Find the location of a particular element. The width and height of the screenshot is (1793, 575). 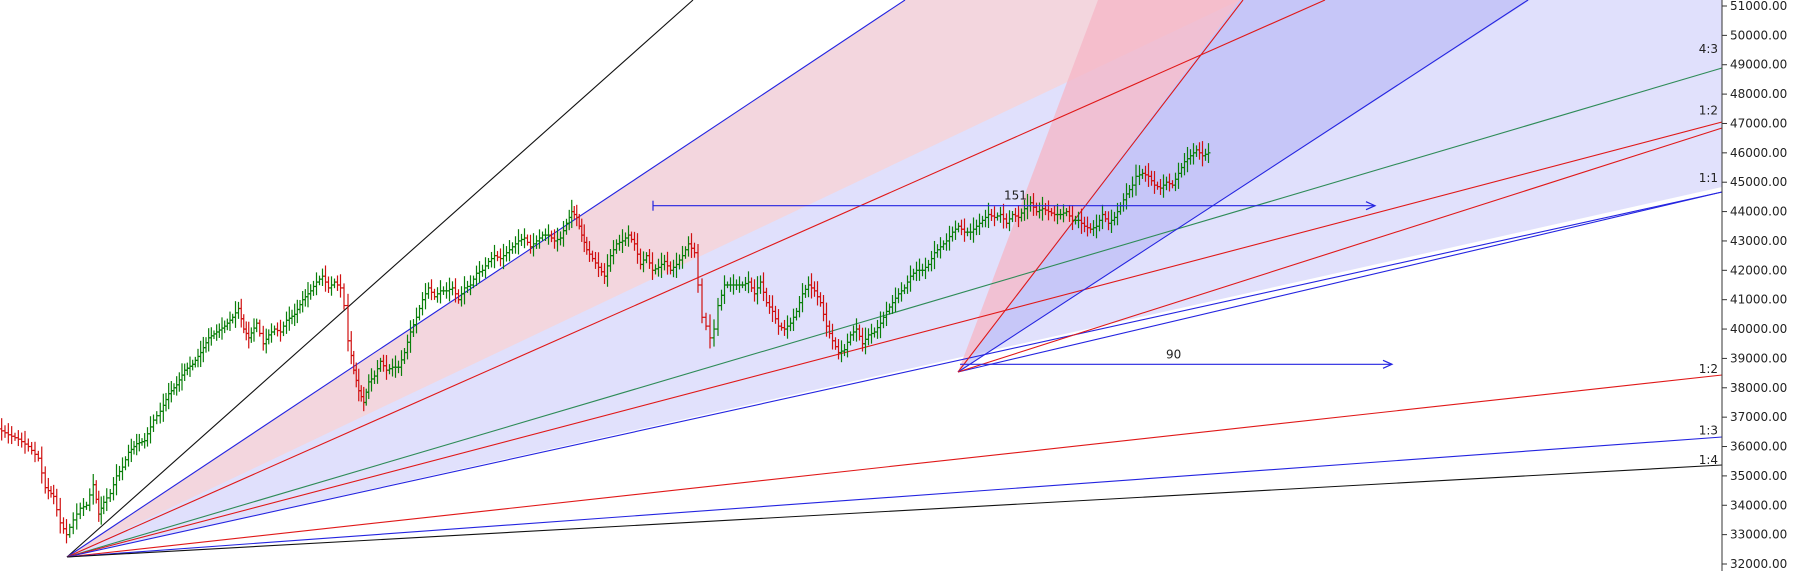

axis-tick-label: 34000.00 is located at coordinates (1758, 505).